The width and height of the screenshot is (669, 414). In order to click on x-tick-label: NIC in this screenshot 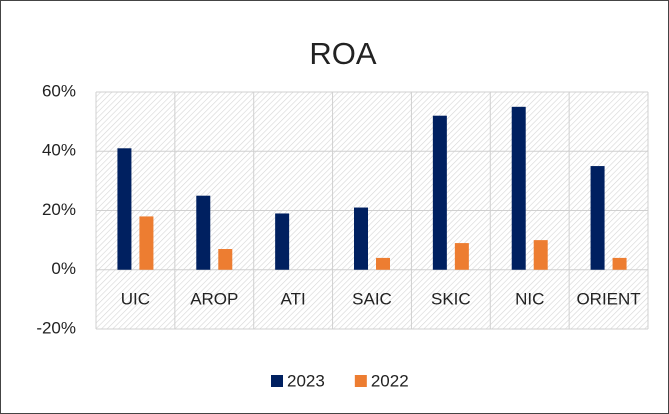, I will do `click(529, 298)`.